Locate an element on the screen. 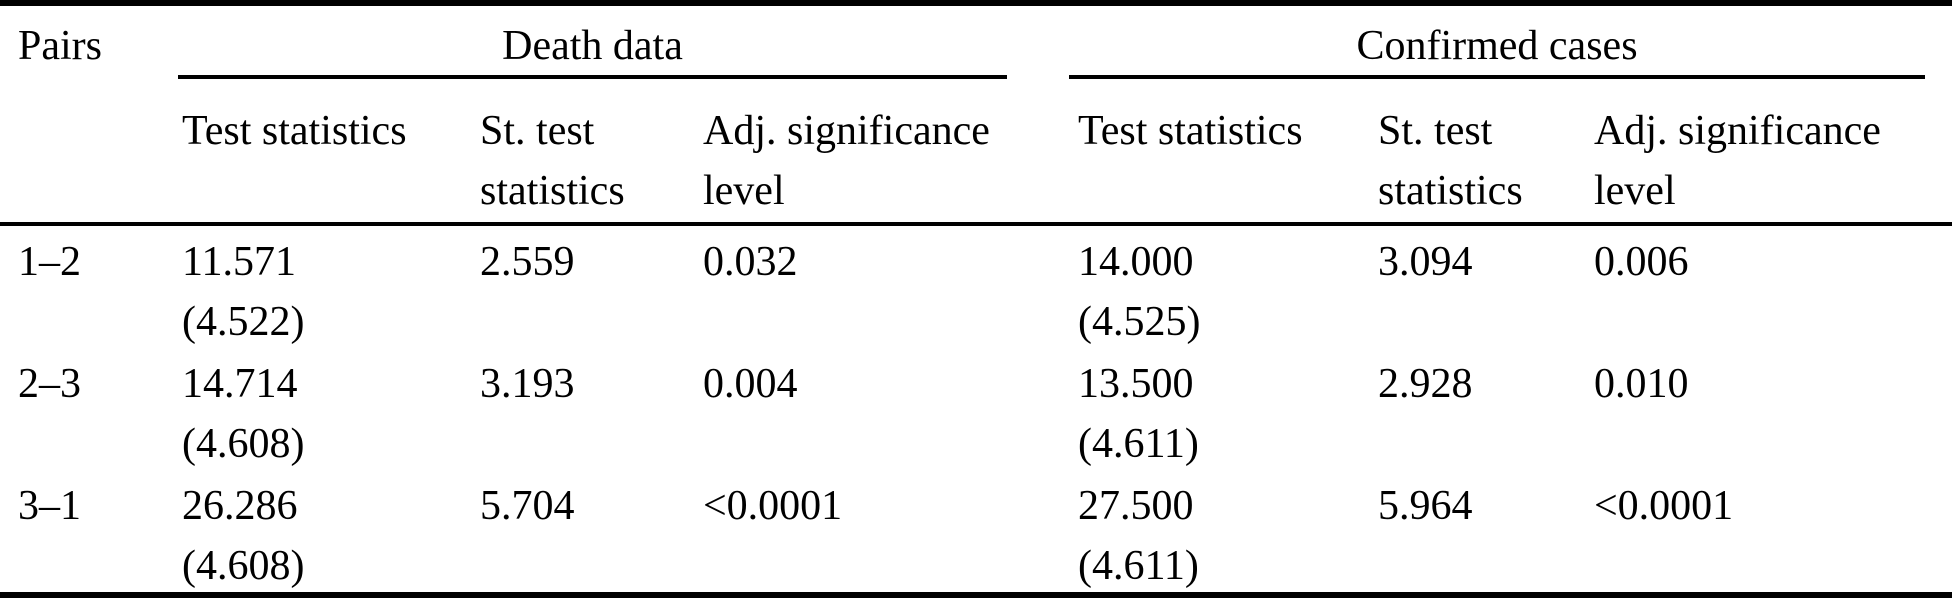 This screenshot has height=600, width=1952. group-label-death-data: Death data is located at coordinates (592, 46).